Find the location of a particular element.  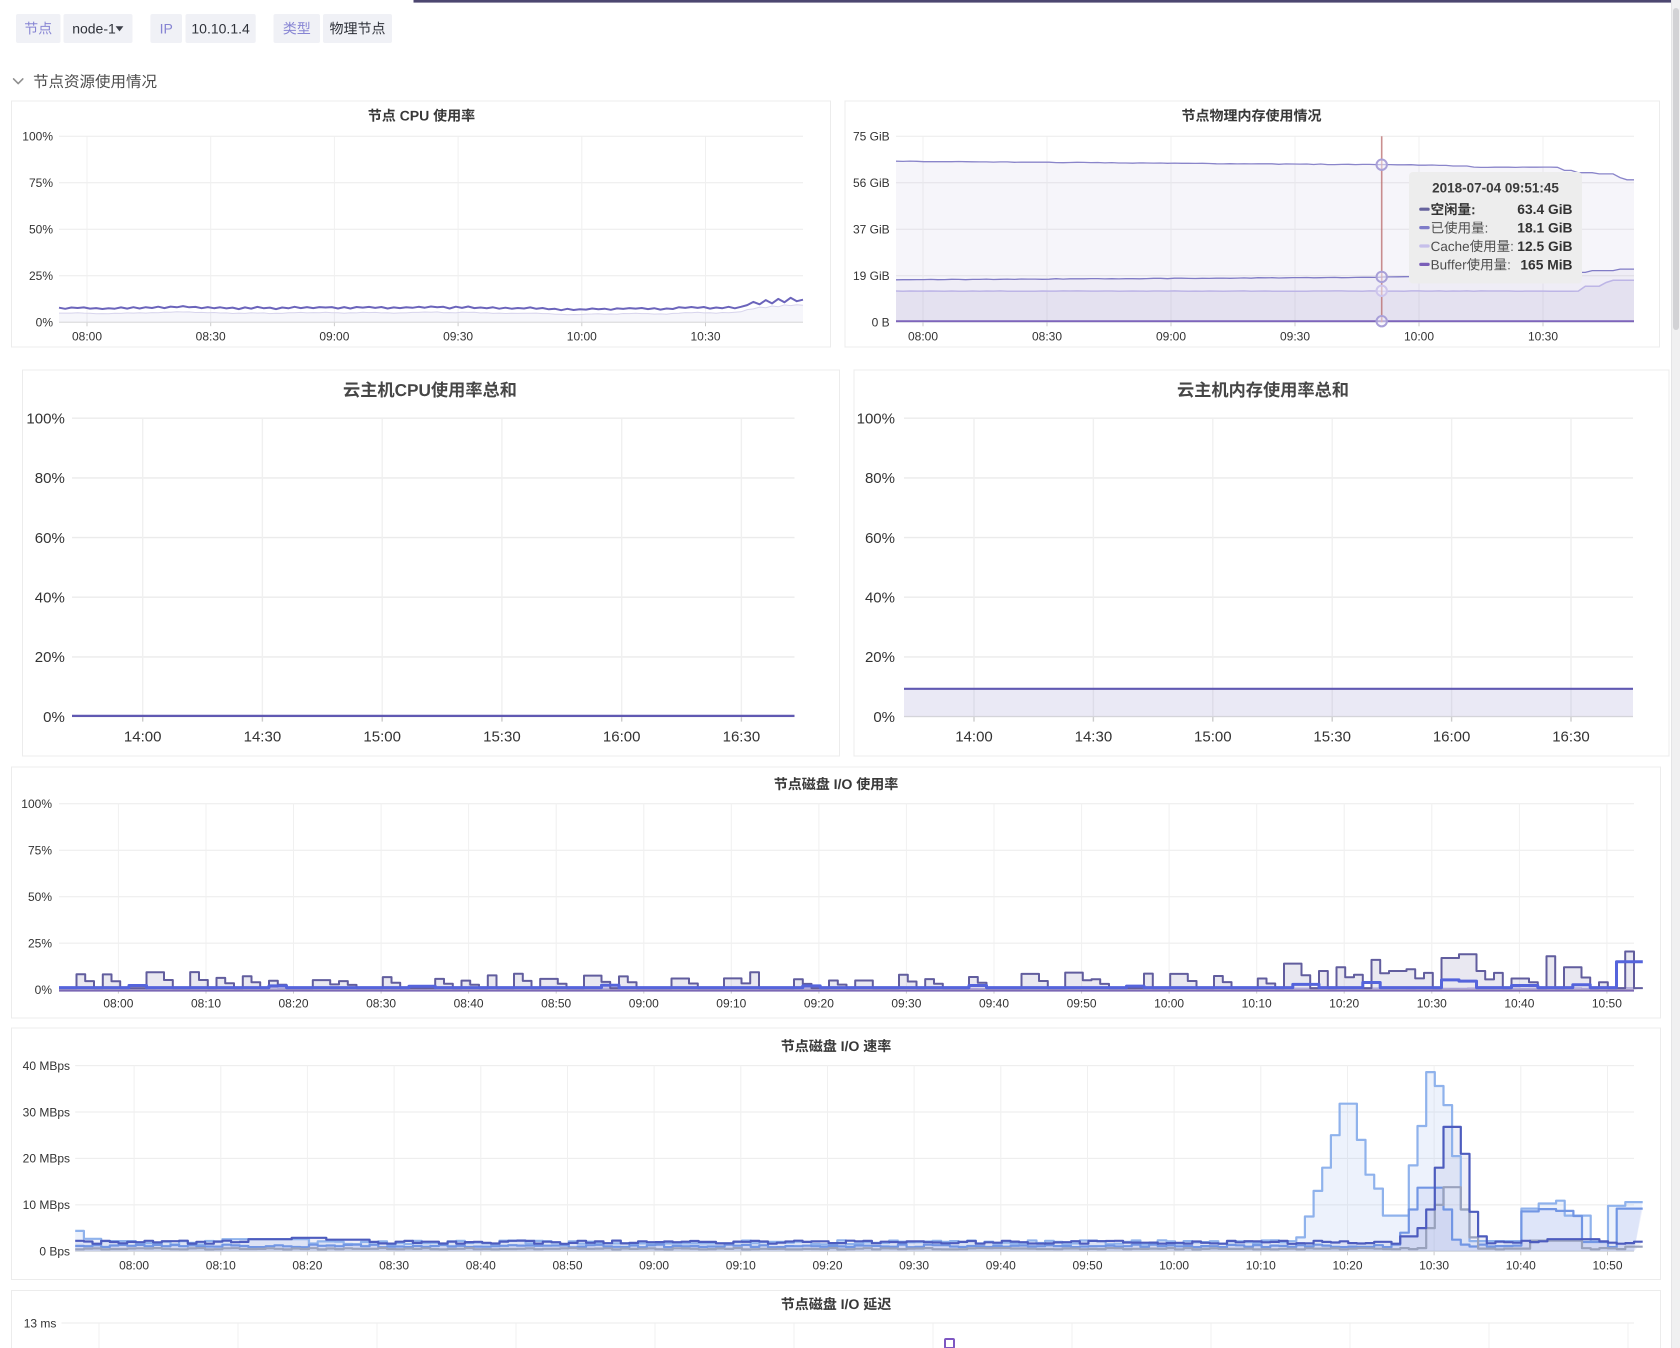

svg-text: 56 GiB is located at coordinates (871, 183).